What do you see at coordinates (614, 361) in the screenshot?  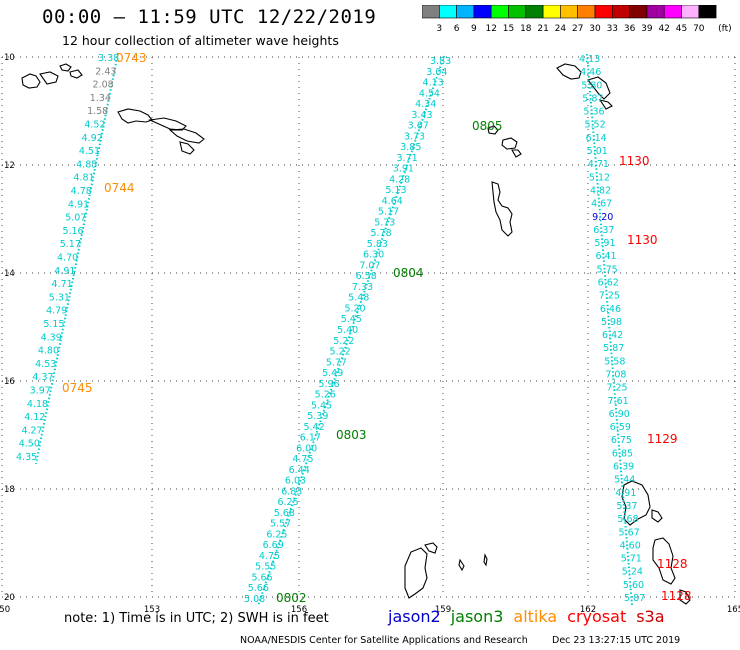 I see `cryosat-wave-value: 5.58` at bounding box center [614, 361].